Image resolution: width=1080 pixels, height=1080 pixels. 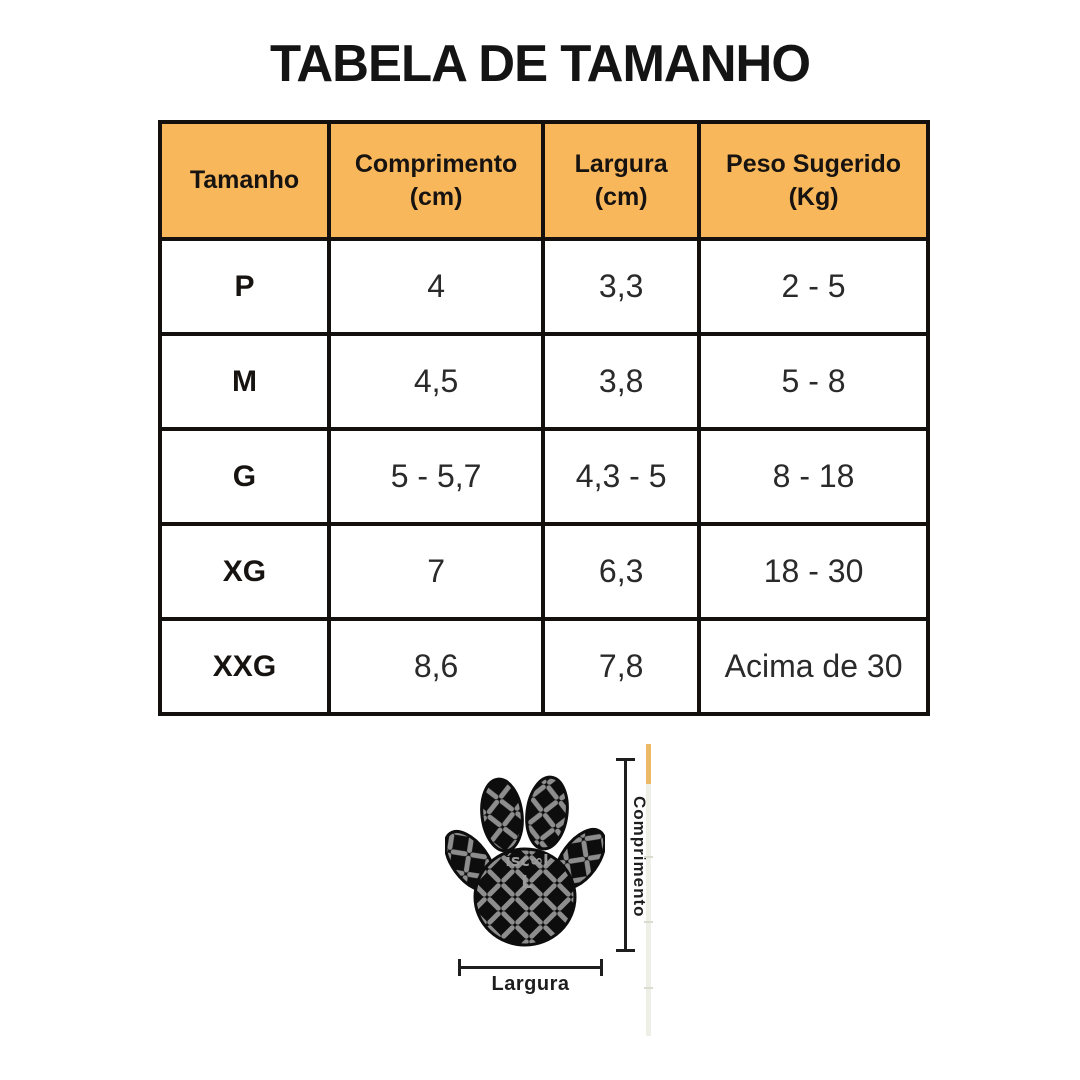 I want to click on cell-largura: 7,8, so click(x=621, y=666).